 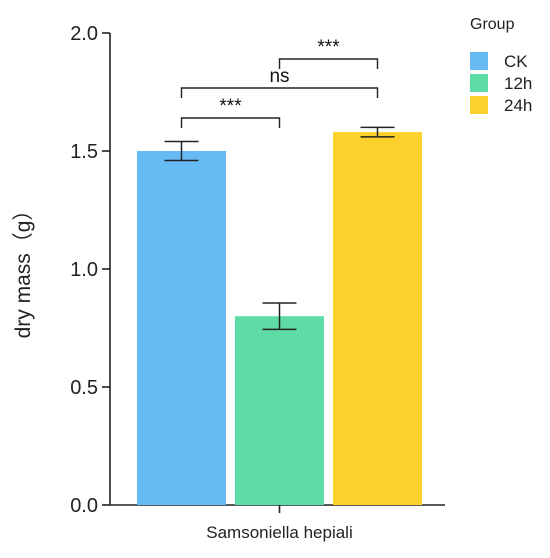 I want to click on legend-title: Group, so click(x=492, y=24).